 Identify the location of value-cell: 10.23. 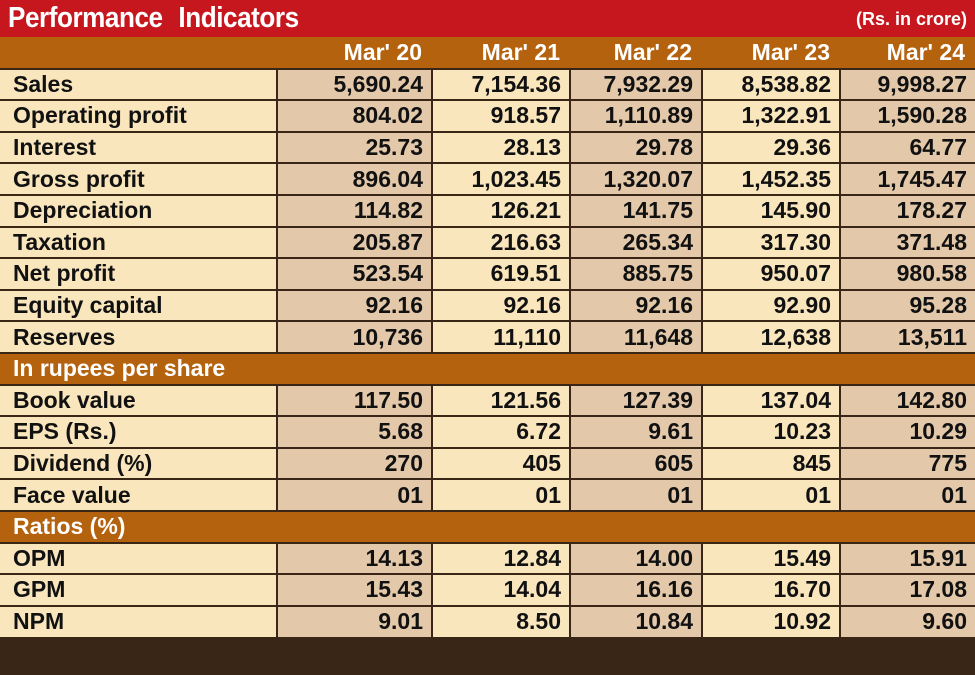
(770, 431).